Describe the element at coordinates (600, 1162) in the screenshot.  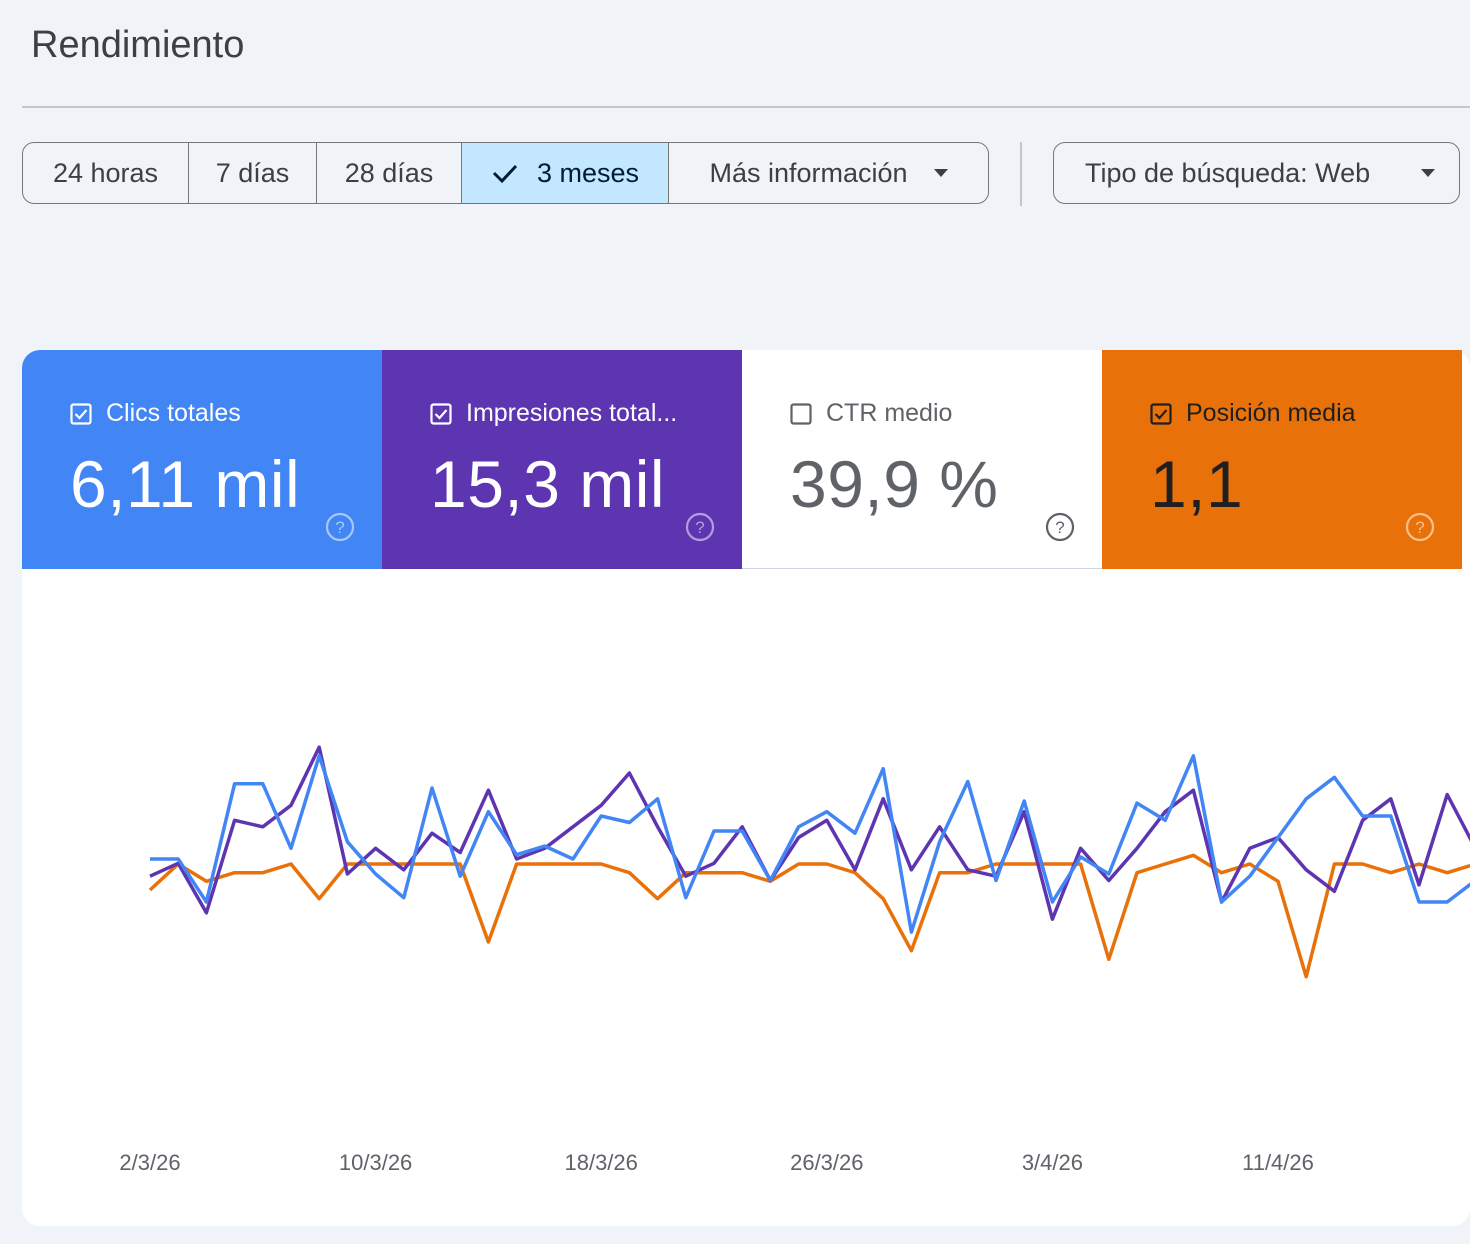
I see `x-tick-label: 18/3/26` at that location.